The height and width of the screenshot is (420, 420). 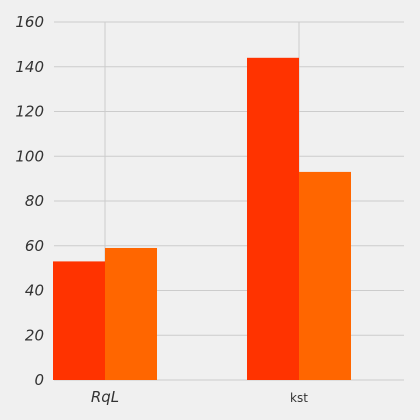 I want to click on y-axis-ticks: 0 20 40 60 80 100 120 140 160, so click(x=29, y=201).